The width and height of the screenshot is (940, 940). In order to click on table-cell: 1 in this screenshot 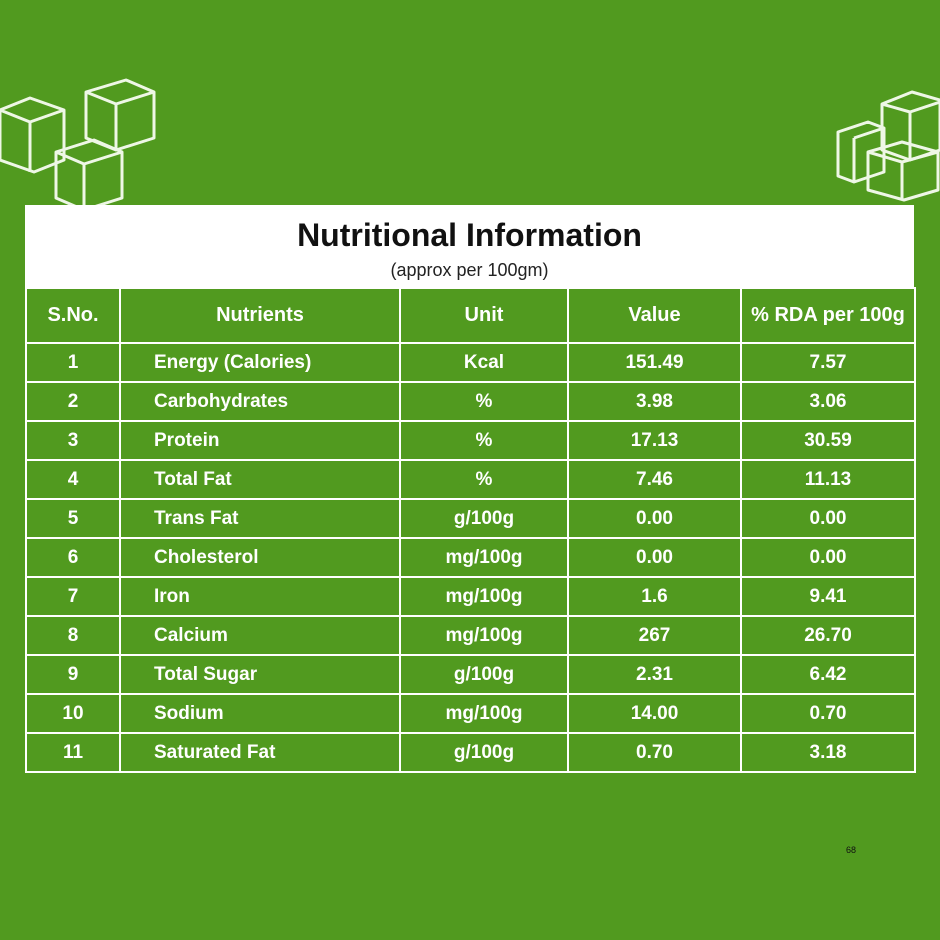, I will do `click(73, 362)`.